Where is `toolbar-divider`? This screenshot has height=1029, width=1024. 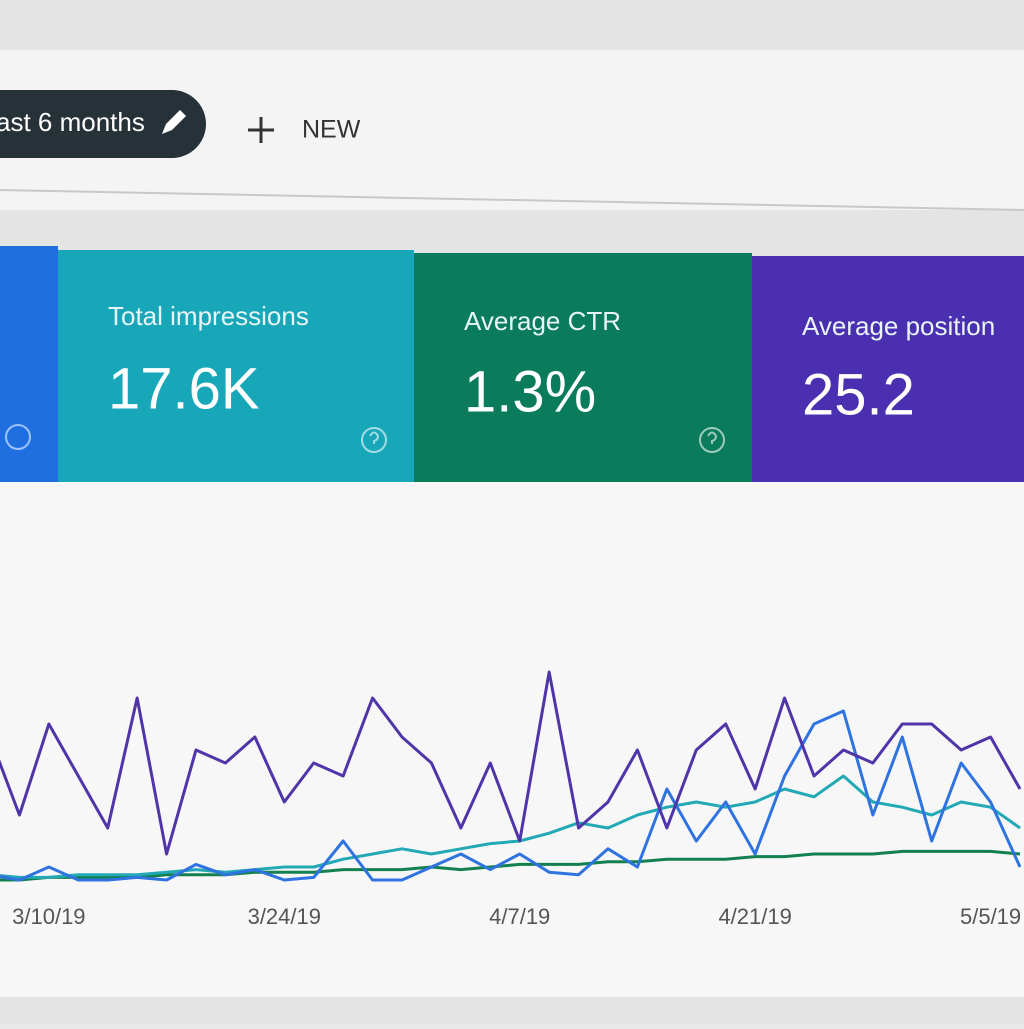 toolbar-divider is located at coordinates (512, 200).